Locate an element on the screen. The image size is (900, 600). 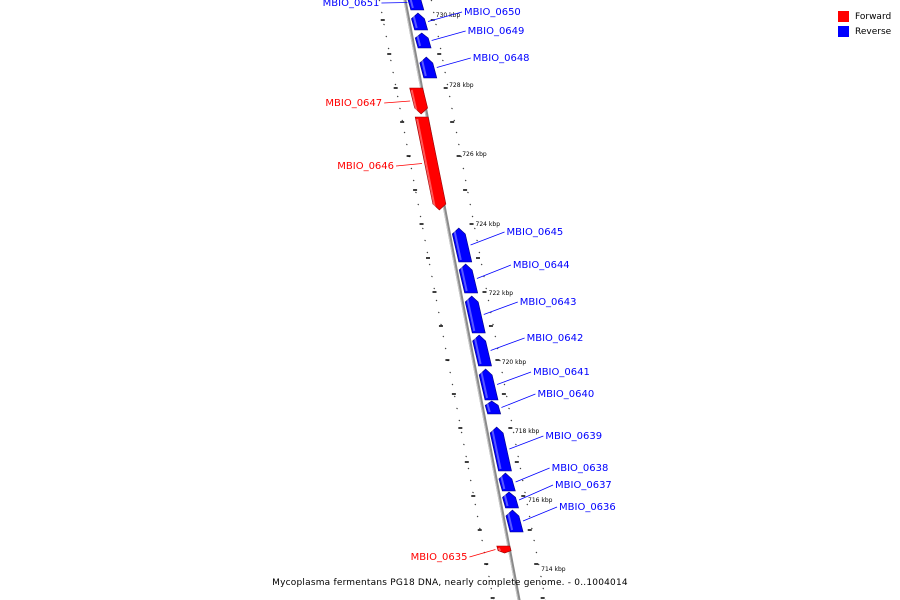
gene-label: MBIO_0651 is located at coordinates (351, 4).